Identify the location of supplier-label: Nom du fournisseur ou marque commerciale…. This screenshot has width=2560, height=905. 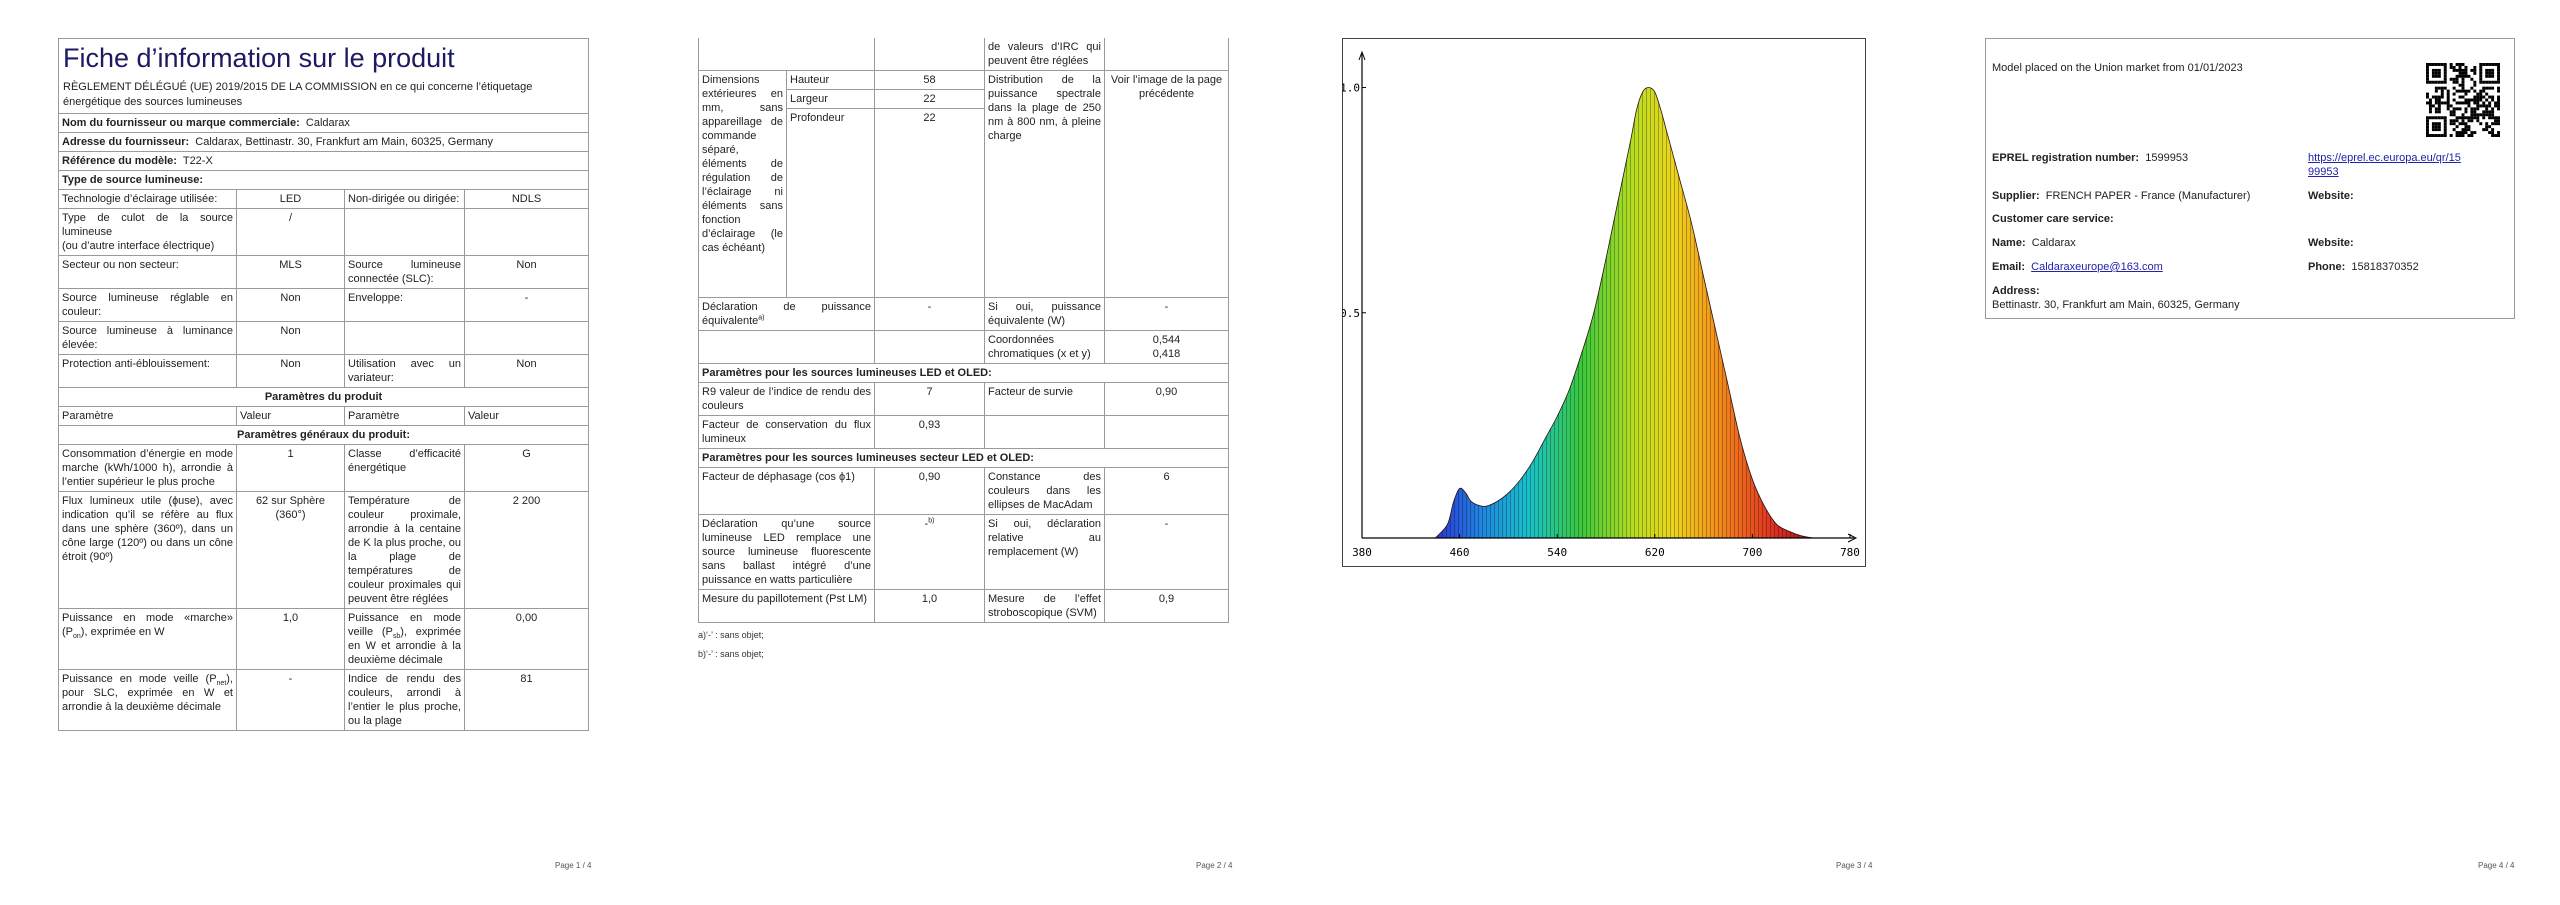
(181, 123).